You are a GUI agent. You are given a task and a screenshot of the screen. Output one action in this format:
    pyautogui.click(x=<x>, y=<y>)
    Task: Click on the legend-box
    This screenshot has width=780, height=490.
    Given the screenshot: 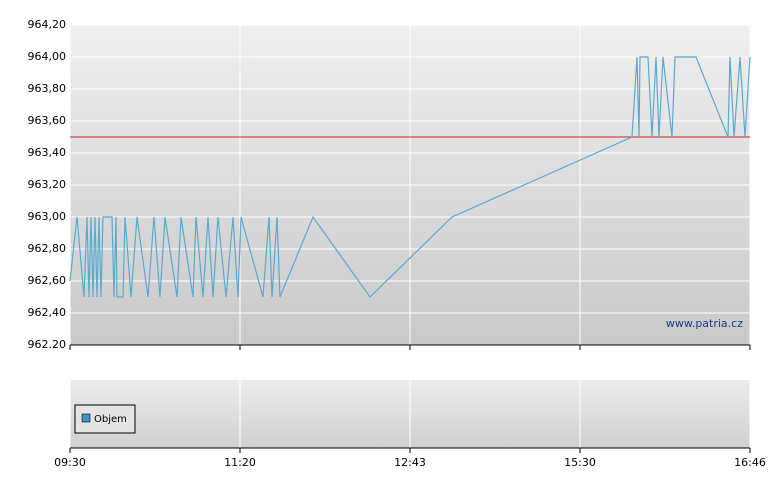 What is the action you would take?
    pyautogui.click(x=105, y=419)
    